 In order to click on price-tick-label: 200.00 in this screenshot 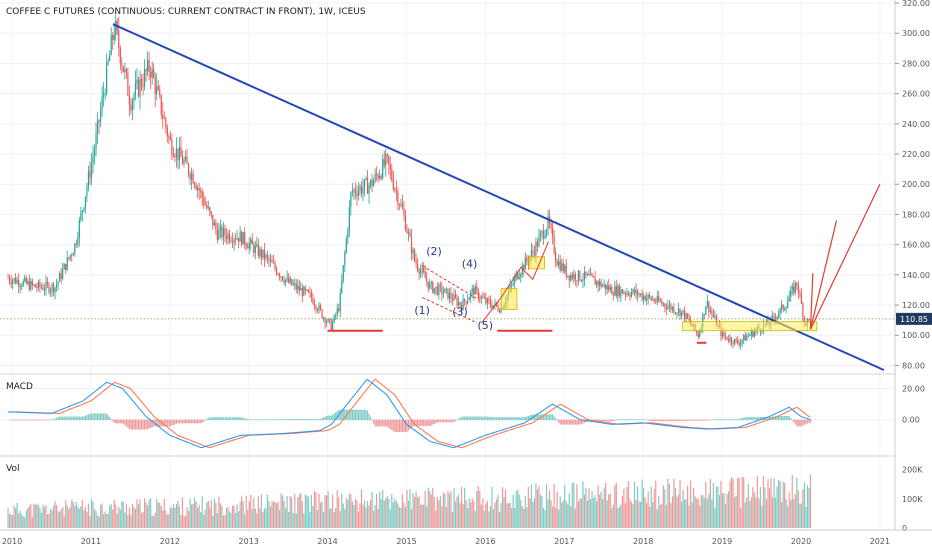, I will do `click(916, 184)`.